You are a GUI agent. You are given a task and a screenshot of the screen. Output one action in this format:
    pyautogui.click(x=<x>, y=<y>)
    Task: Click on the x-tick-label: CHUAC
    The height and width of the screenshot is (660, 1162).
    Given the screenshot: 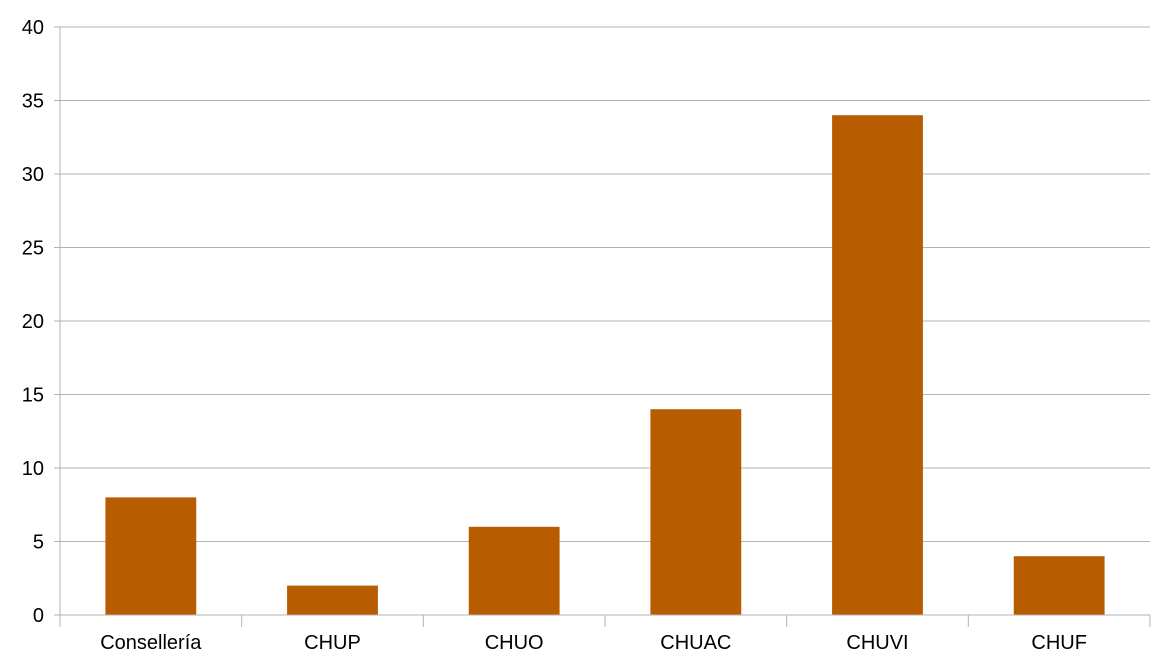 What is the action you would take?
    pyautogui.click(x=695, y=643)
    